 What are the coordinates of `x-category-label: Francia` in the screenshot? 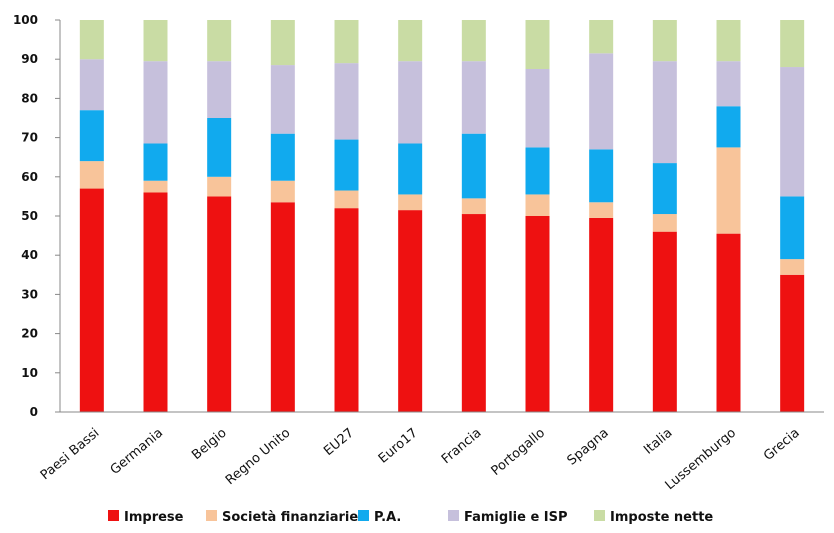 It's located at (462, 447).